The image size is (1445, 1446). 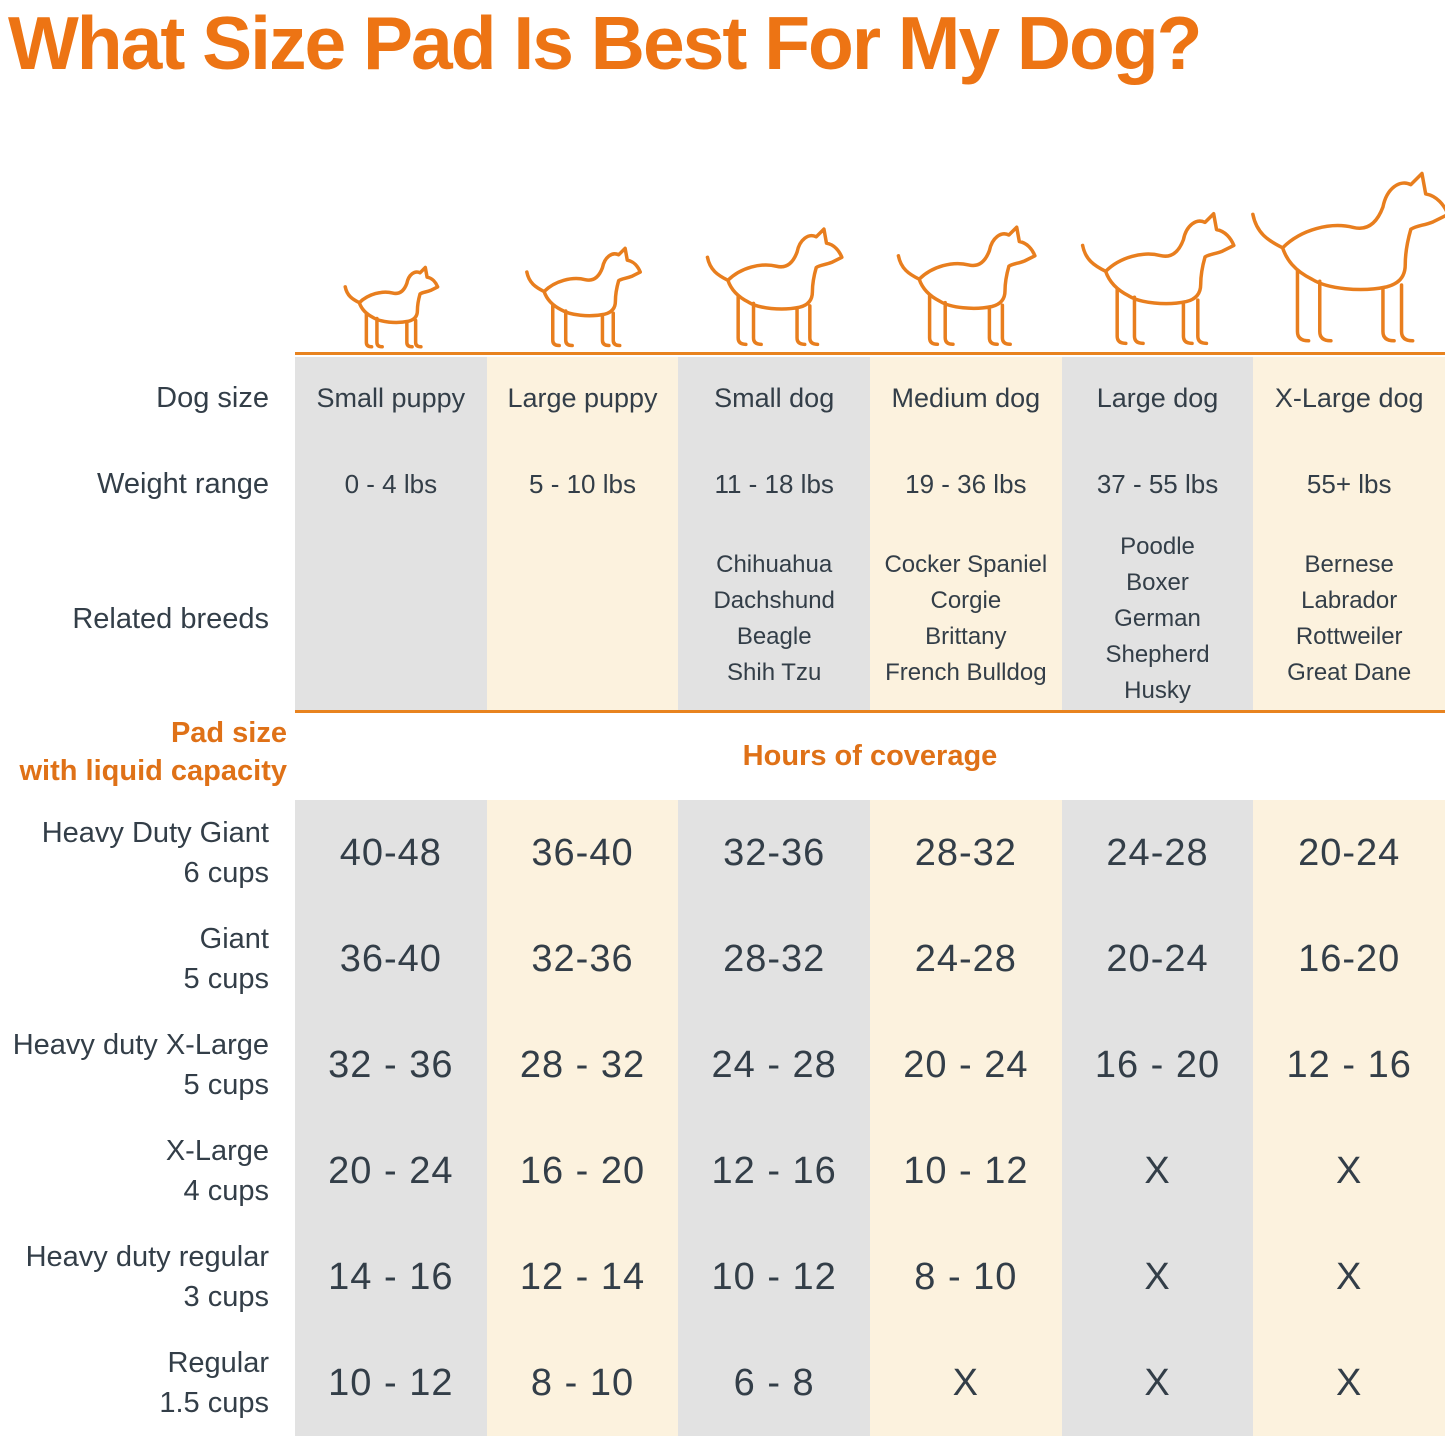 What do you see at coordinates (966, 398) in the screenshot?
I see `column-header-medium-dog: Medium dog` at bounding box center [966, 398].